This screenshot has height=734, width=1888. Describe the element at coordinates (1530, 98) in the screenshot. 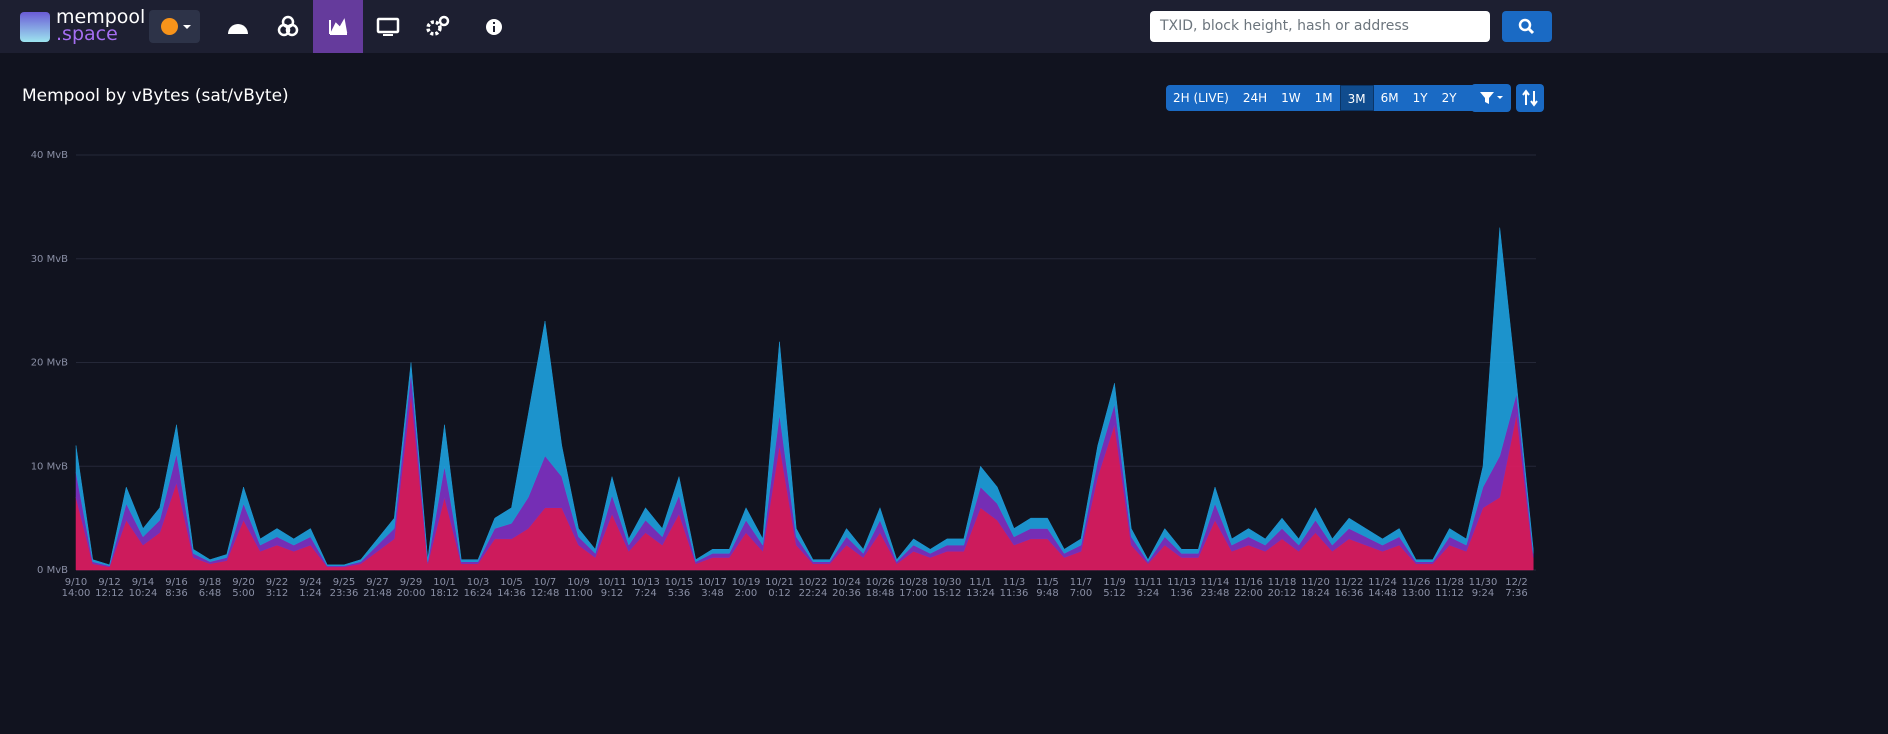

I see `invert-button` at that location.